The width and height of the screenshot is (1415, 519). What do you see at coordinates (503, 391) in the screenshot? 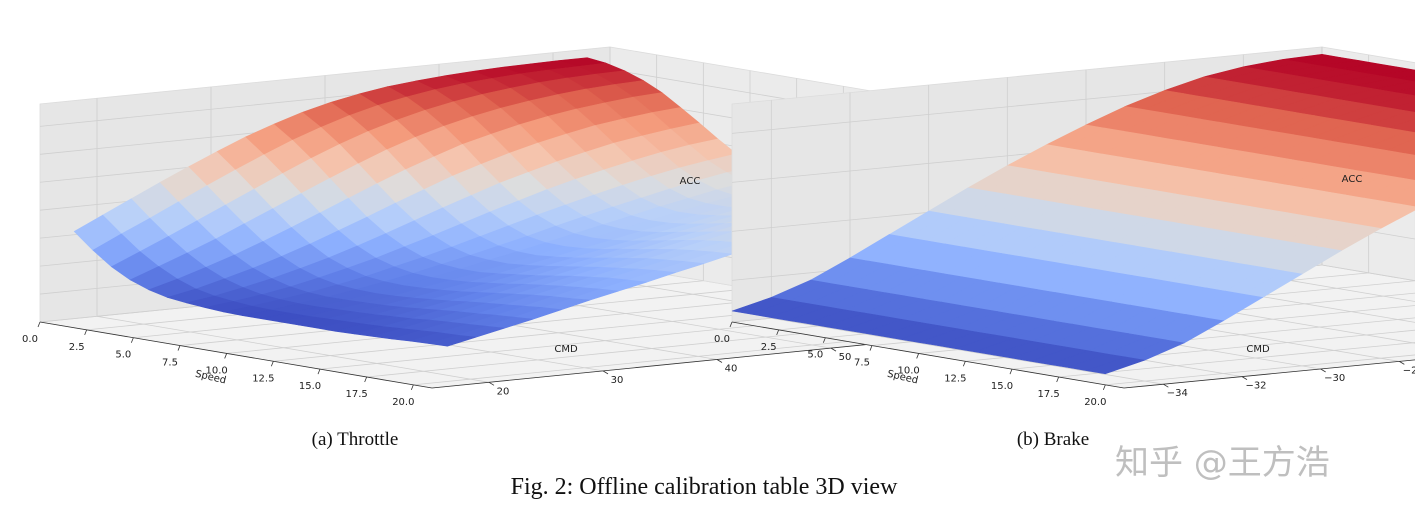
I see `y-tick-label: 20` at bounding box center [503, 391].